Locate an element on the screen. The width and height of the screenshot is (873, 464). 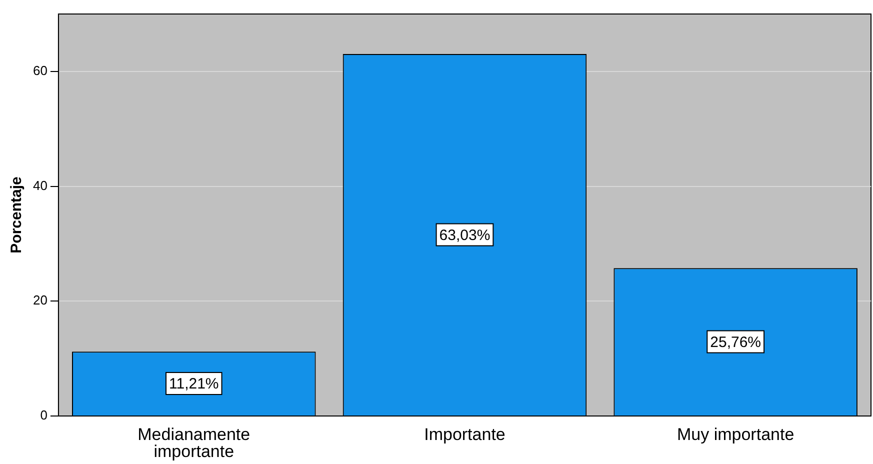
y-tick-label: 20 is located at coordinates (40, 300).